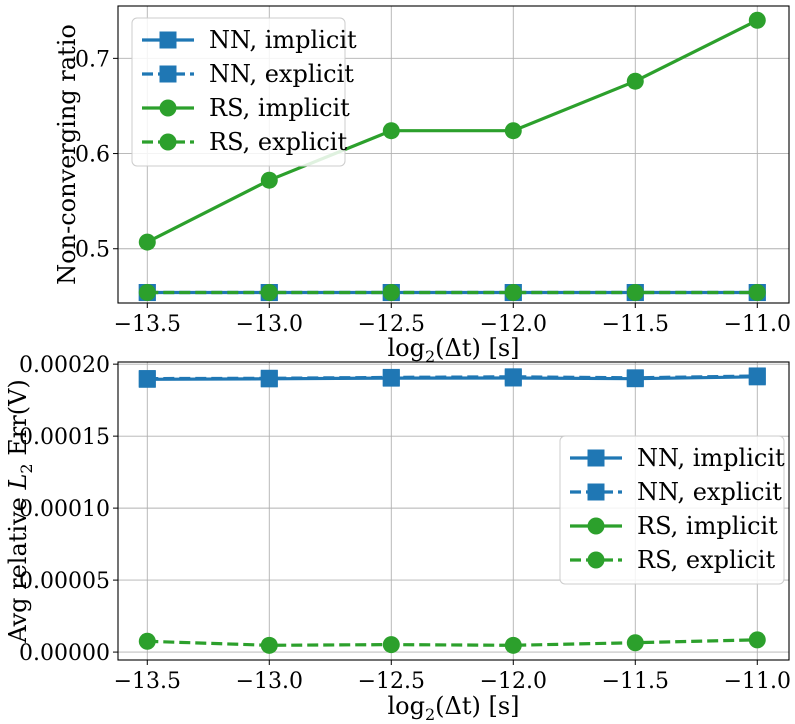 The width and height of the screenshot is (795, 724). Describe the element at coordinates (64, 437) in the screenshot. I see `y-tick-label: 0.00015` at that location.